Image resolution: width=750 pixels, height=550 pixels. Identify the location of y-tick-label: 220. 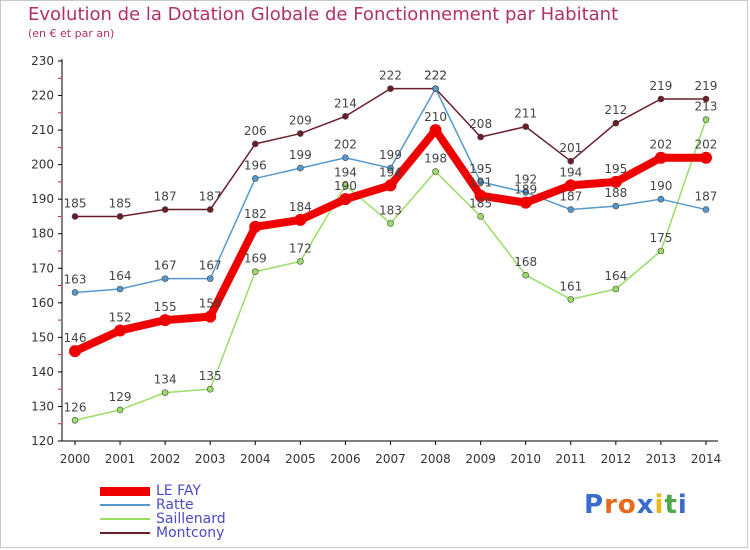
(42, 96).